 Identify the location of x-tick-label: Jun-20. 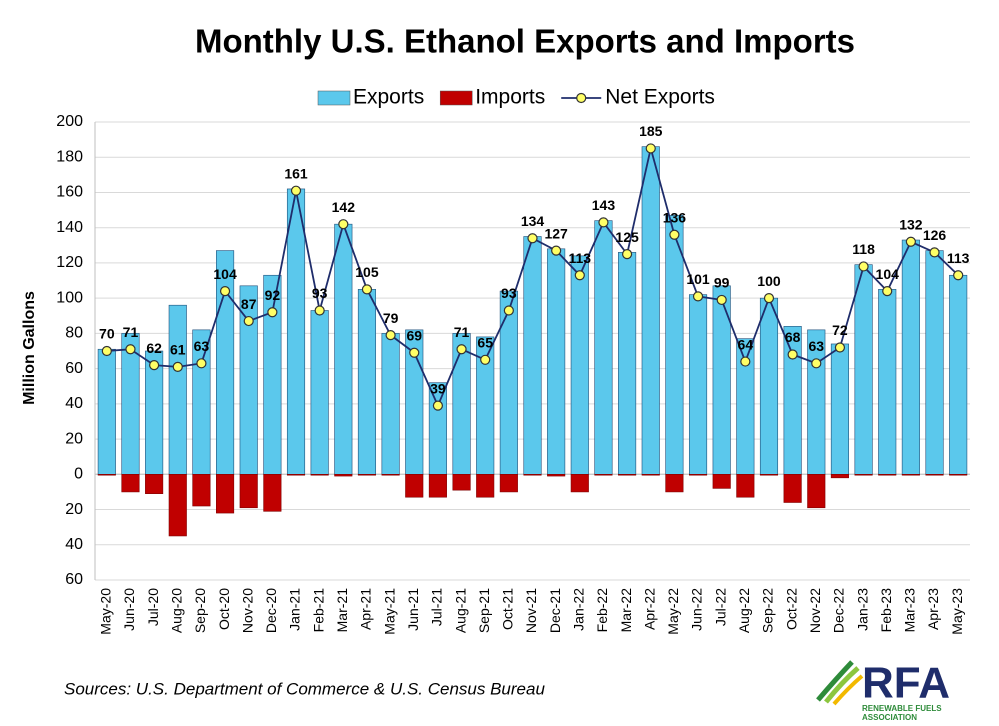
(129, 609).